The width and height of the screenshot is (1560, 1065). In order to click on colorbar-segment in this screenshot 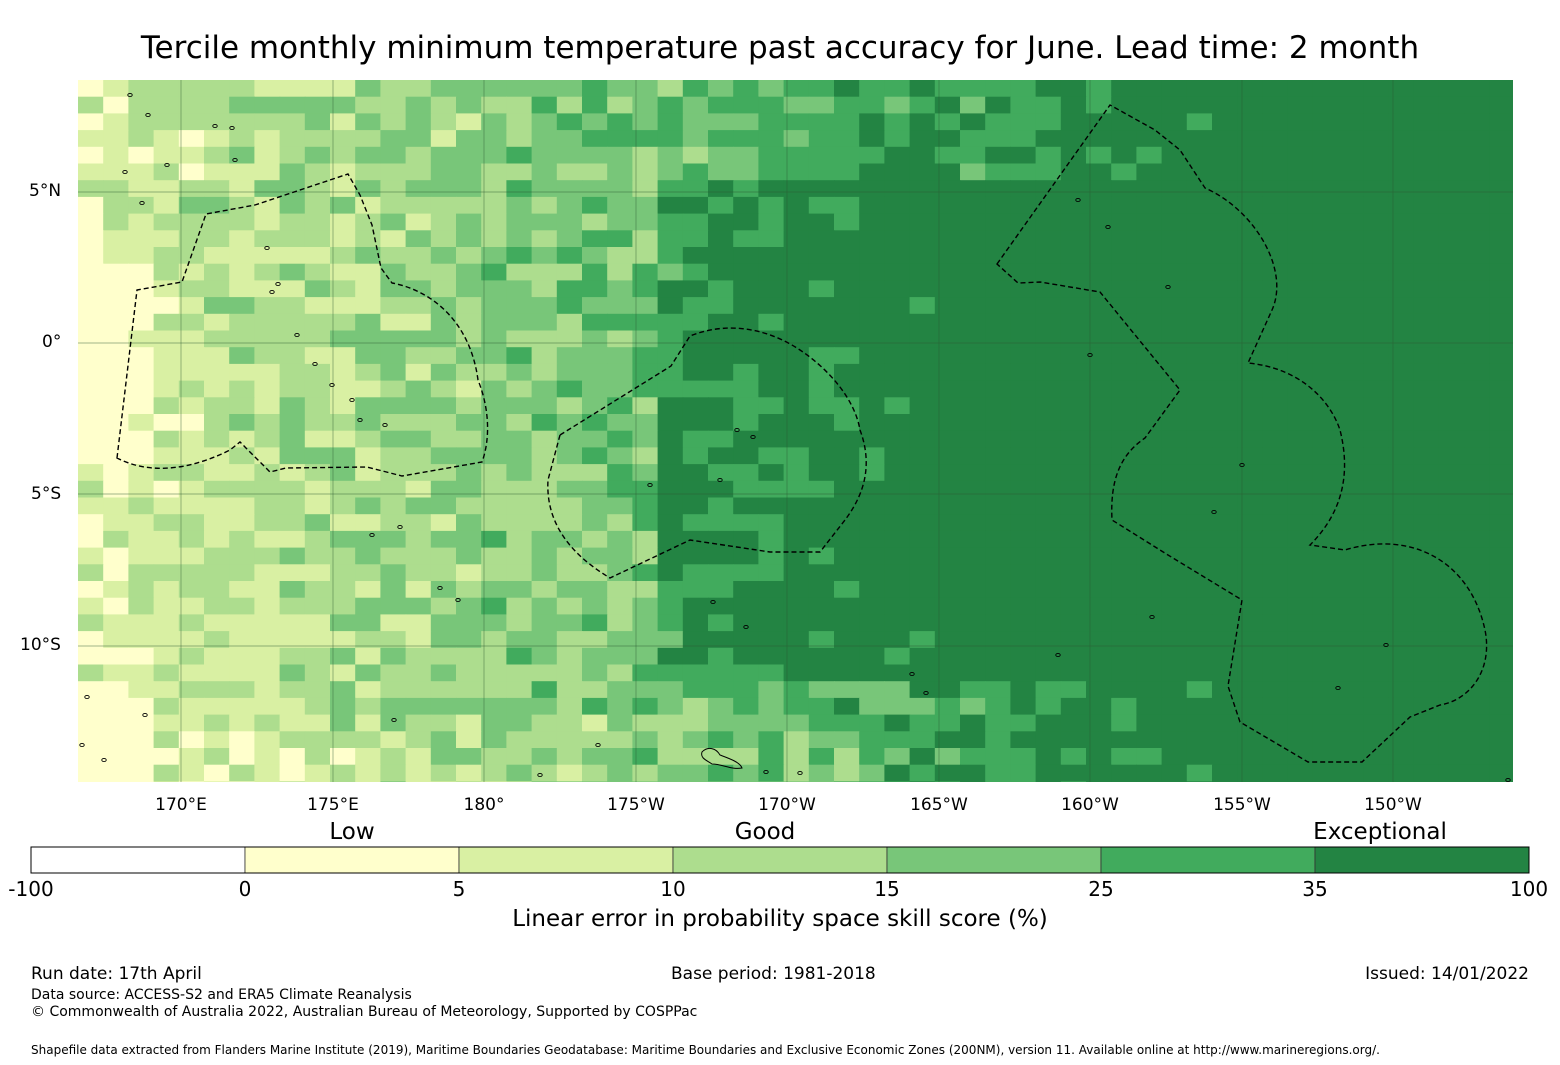, I will do `click(352, 860)`.